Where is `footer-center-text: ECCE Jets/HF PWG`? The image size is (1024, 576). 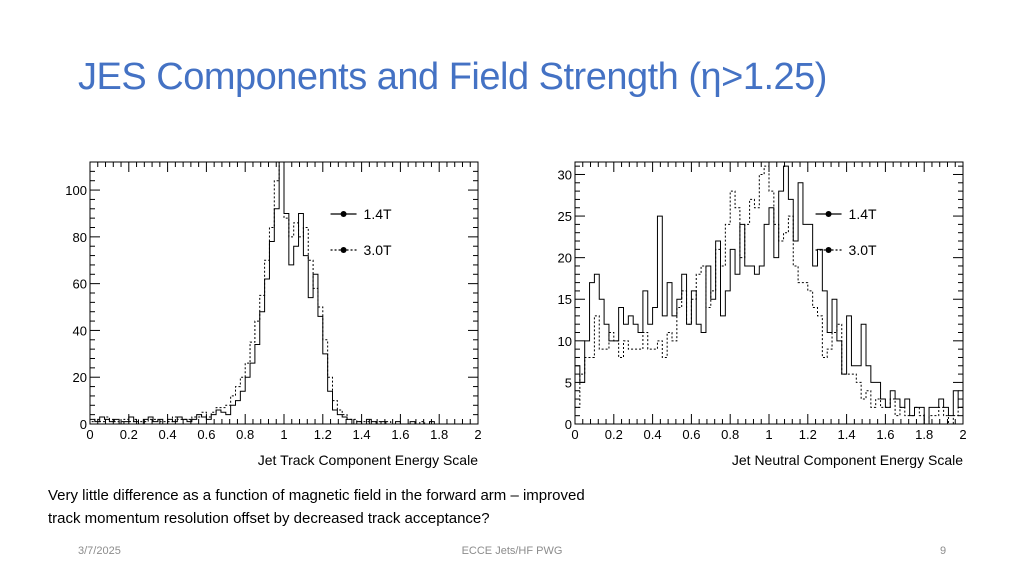 footer-center-text: ECCE Jets/HF PWG is located at coordinates (512, 551).